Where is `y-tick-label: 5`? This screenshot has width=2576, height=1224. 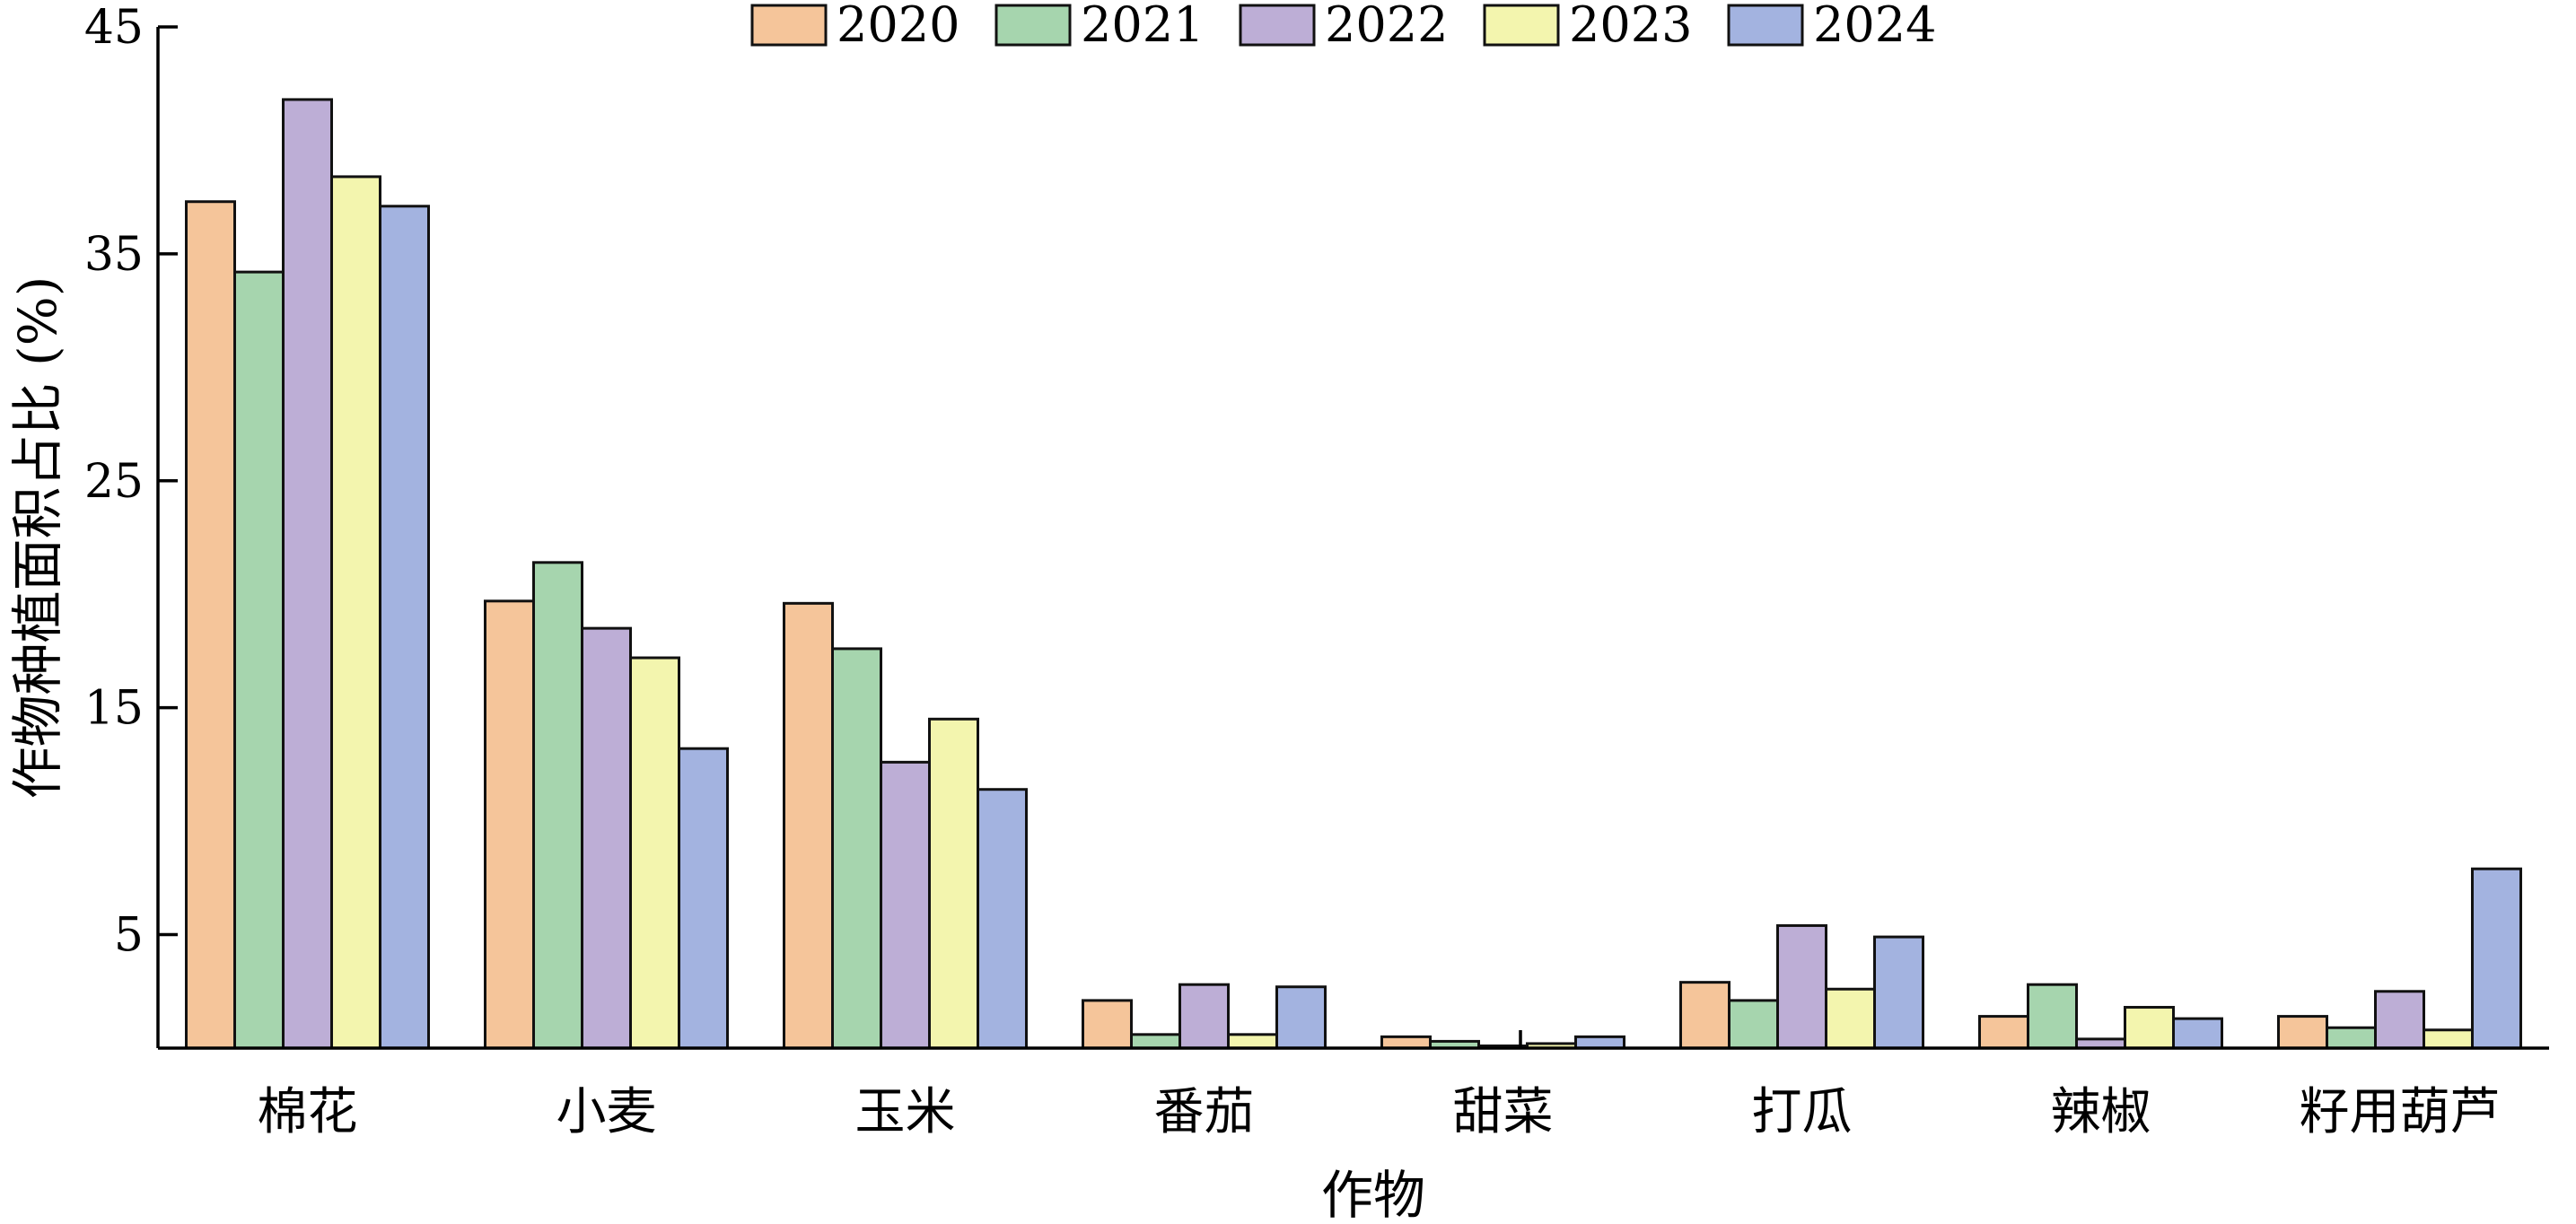
y-tick-label: 5 is located at coordinates (129, 936).